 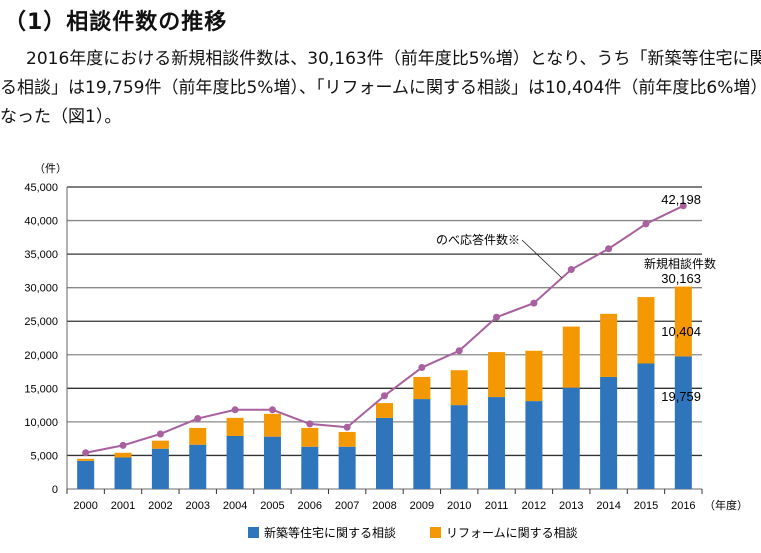 I want to click on reform-value: 10,404, so click(x=681, y=331).